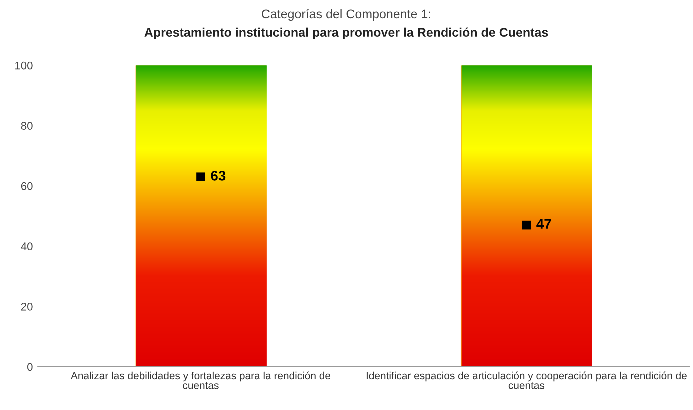  What do you see at coordinates (346, 34) in the screenshot?
I see `chart-subtitle: Aprestamiento institucional para promover la Rendición de Cuentas` at bounding box center [346, 34].